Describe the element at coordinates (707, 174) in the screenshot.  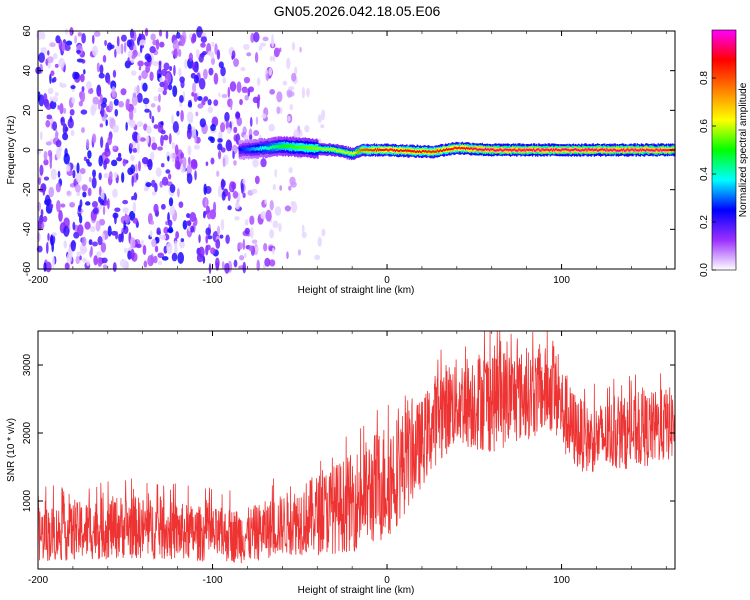
I see `colorbar-ticks: 0.0 0.2 0.4 0.6 0.8` at that location.